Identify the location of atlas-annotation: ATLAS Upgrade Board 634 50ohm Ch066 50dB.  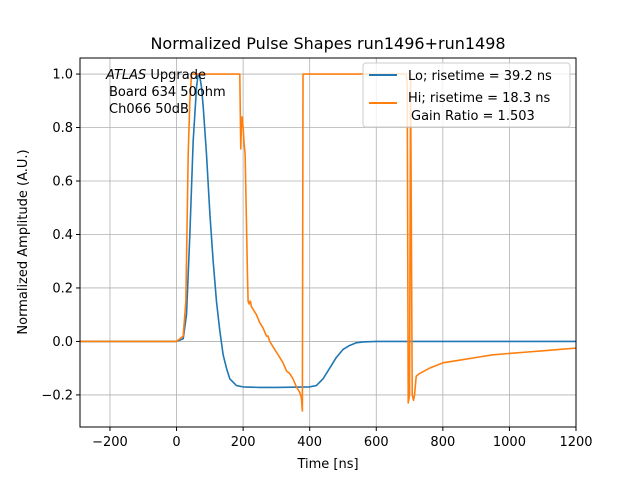
(165, 92).